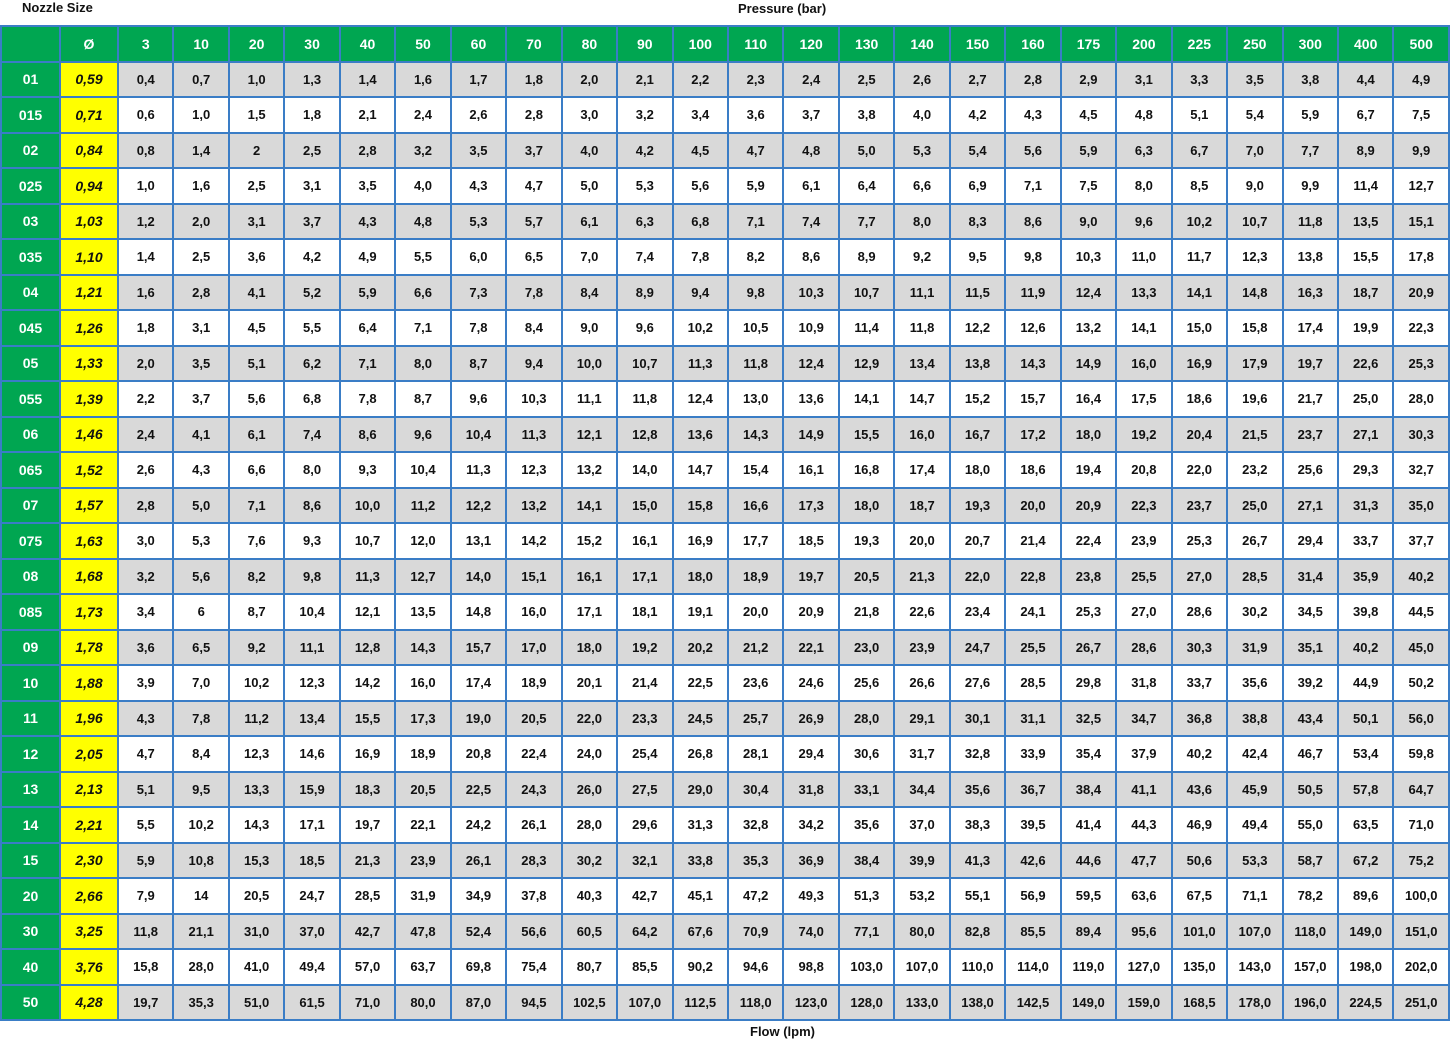  Describe the element at coordinates (478, 541) in the screenshot. I see `flow-value: 13,1` at that location.